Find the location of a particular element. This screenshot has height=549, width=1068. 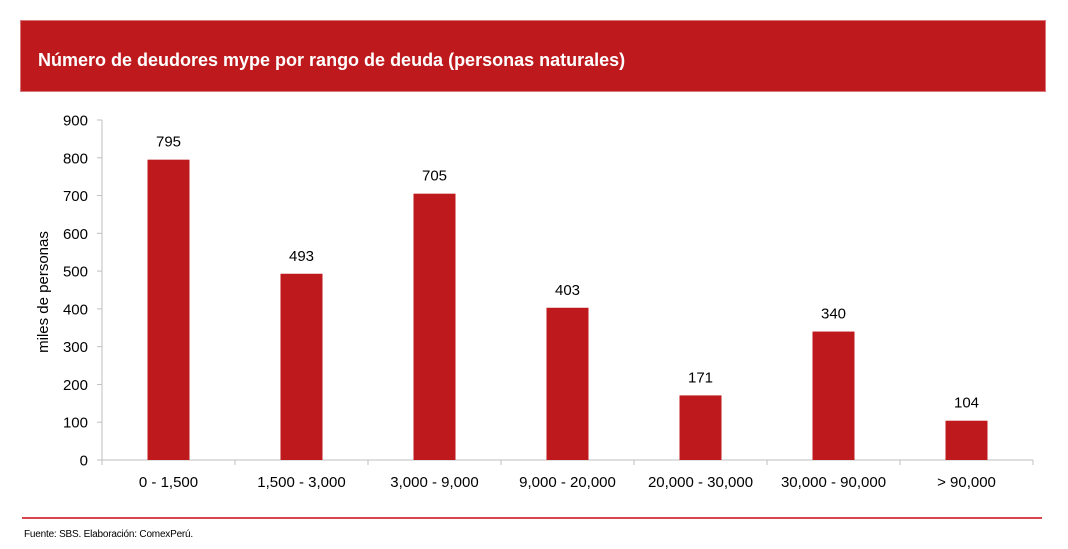

y-tick-label: 200 is located at coordinates (75, 385).